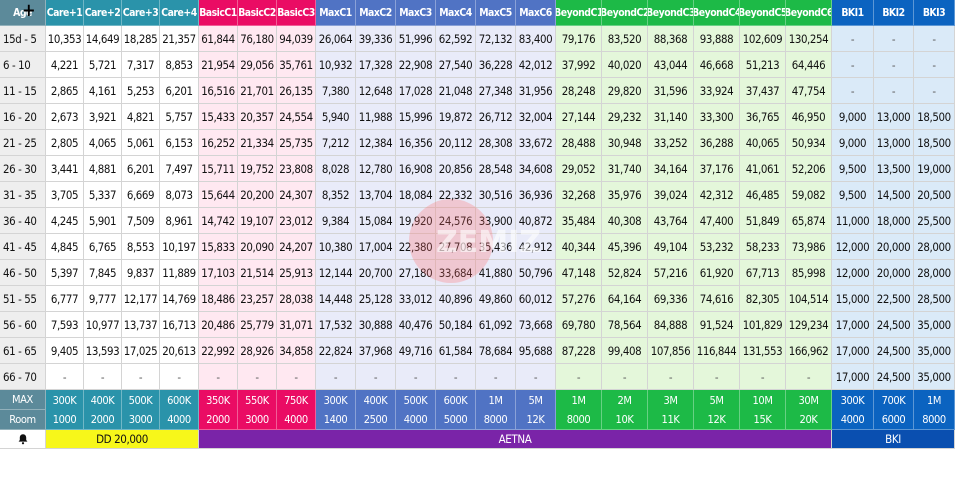 This screenshot has height=481, width=974. Describe the element at coordinates (296, 351) in the screenshot. I see `premium-cell: 34,858` at that location.